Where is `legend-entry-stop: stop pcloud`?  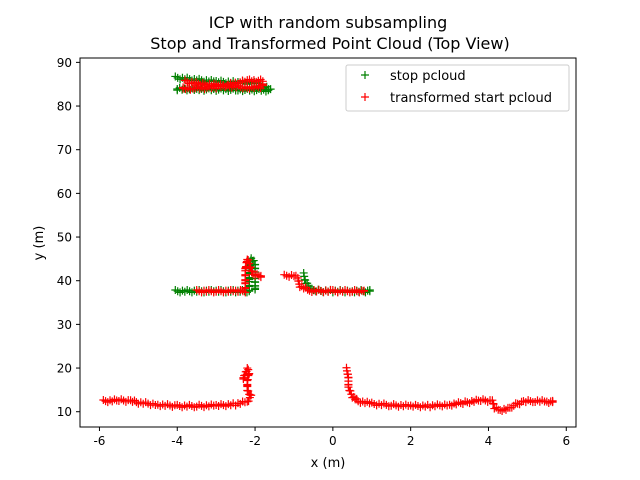
legend-entry-stop: stop pcloud is located at coordinates (413, 76).